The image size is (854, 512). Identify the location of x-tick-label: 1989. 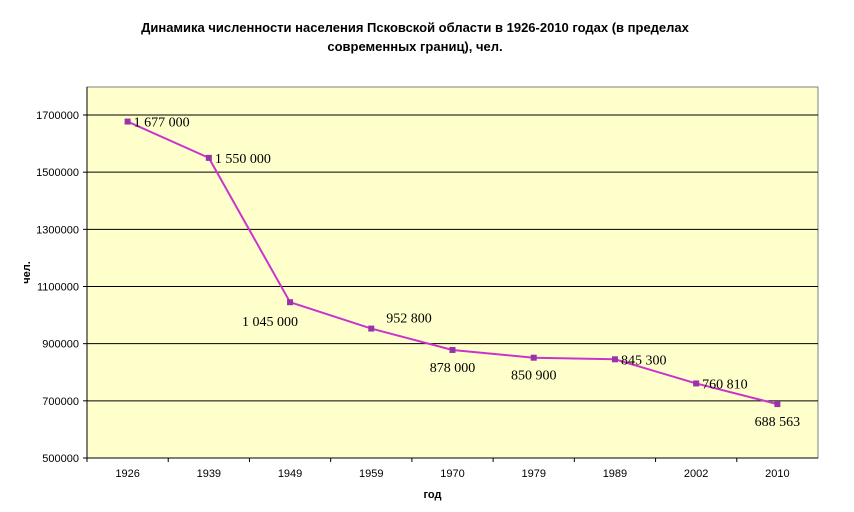
(615, 474).